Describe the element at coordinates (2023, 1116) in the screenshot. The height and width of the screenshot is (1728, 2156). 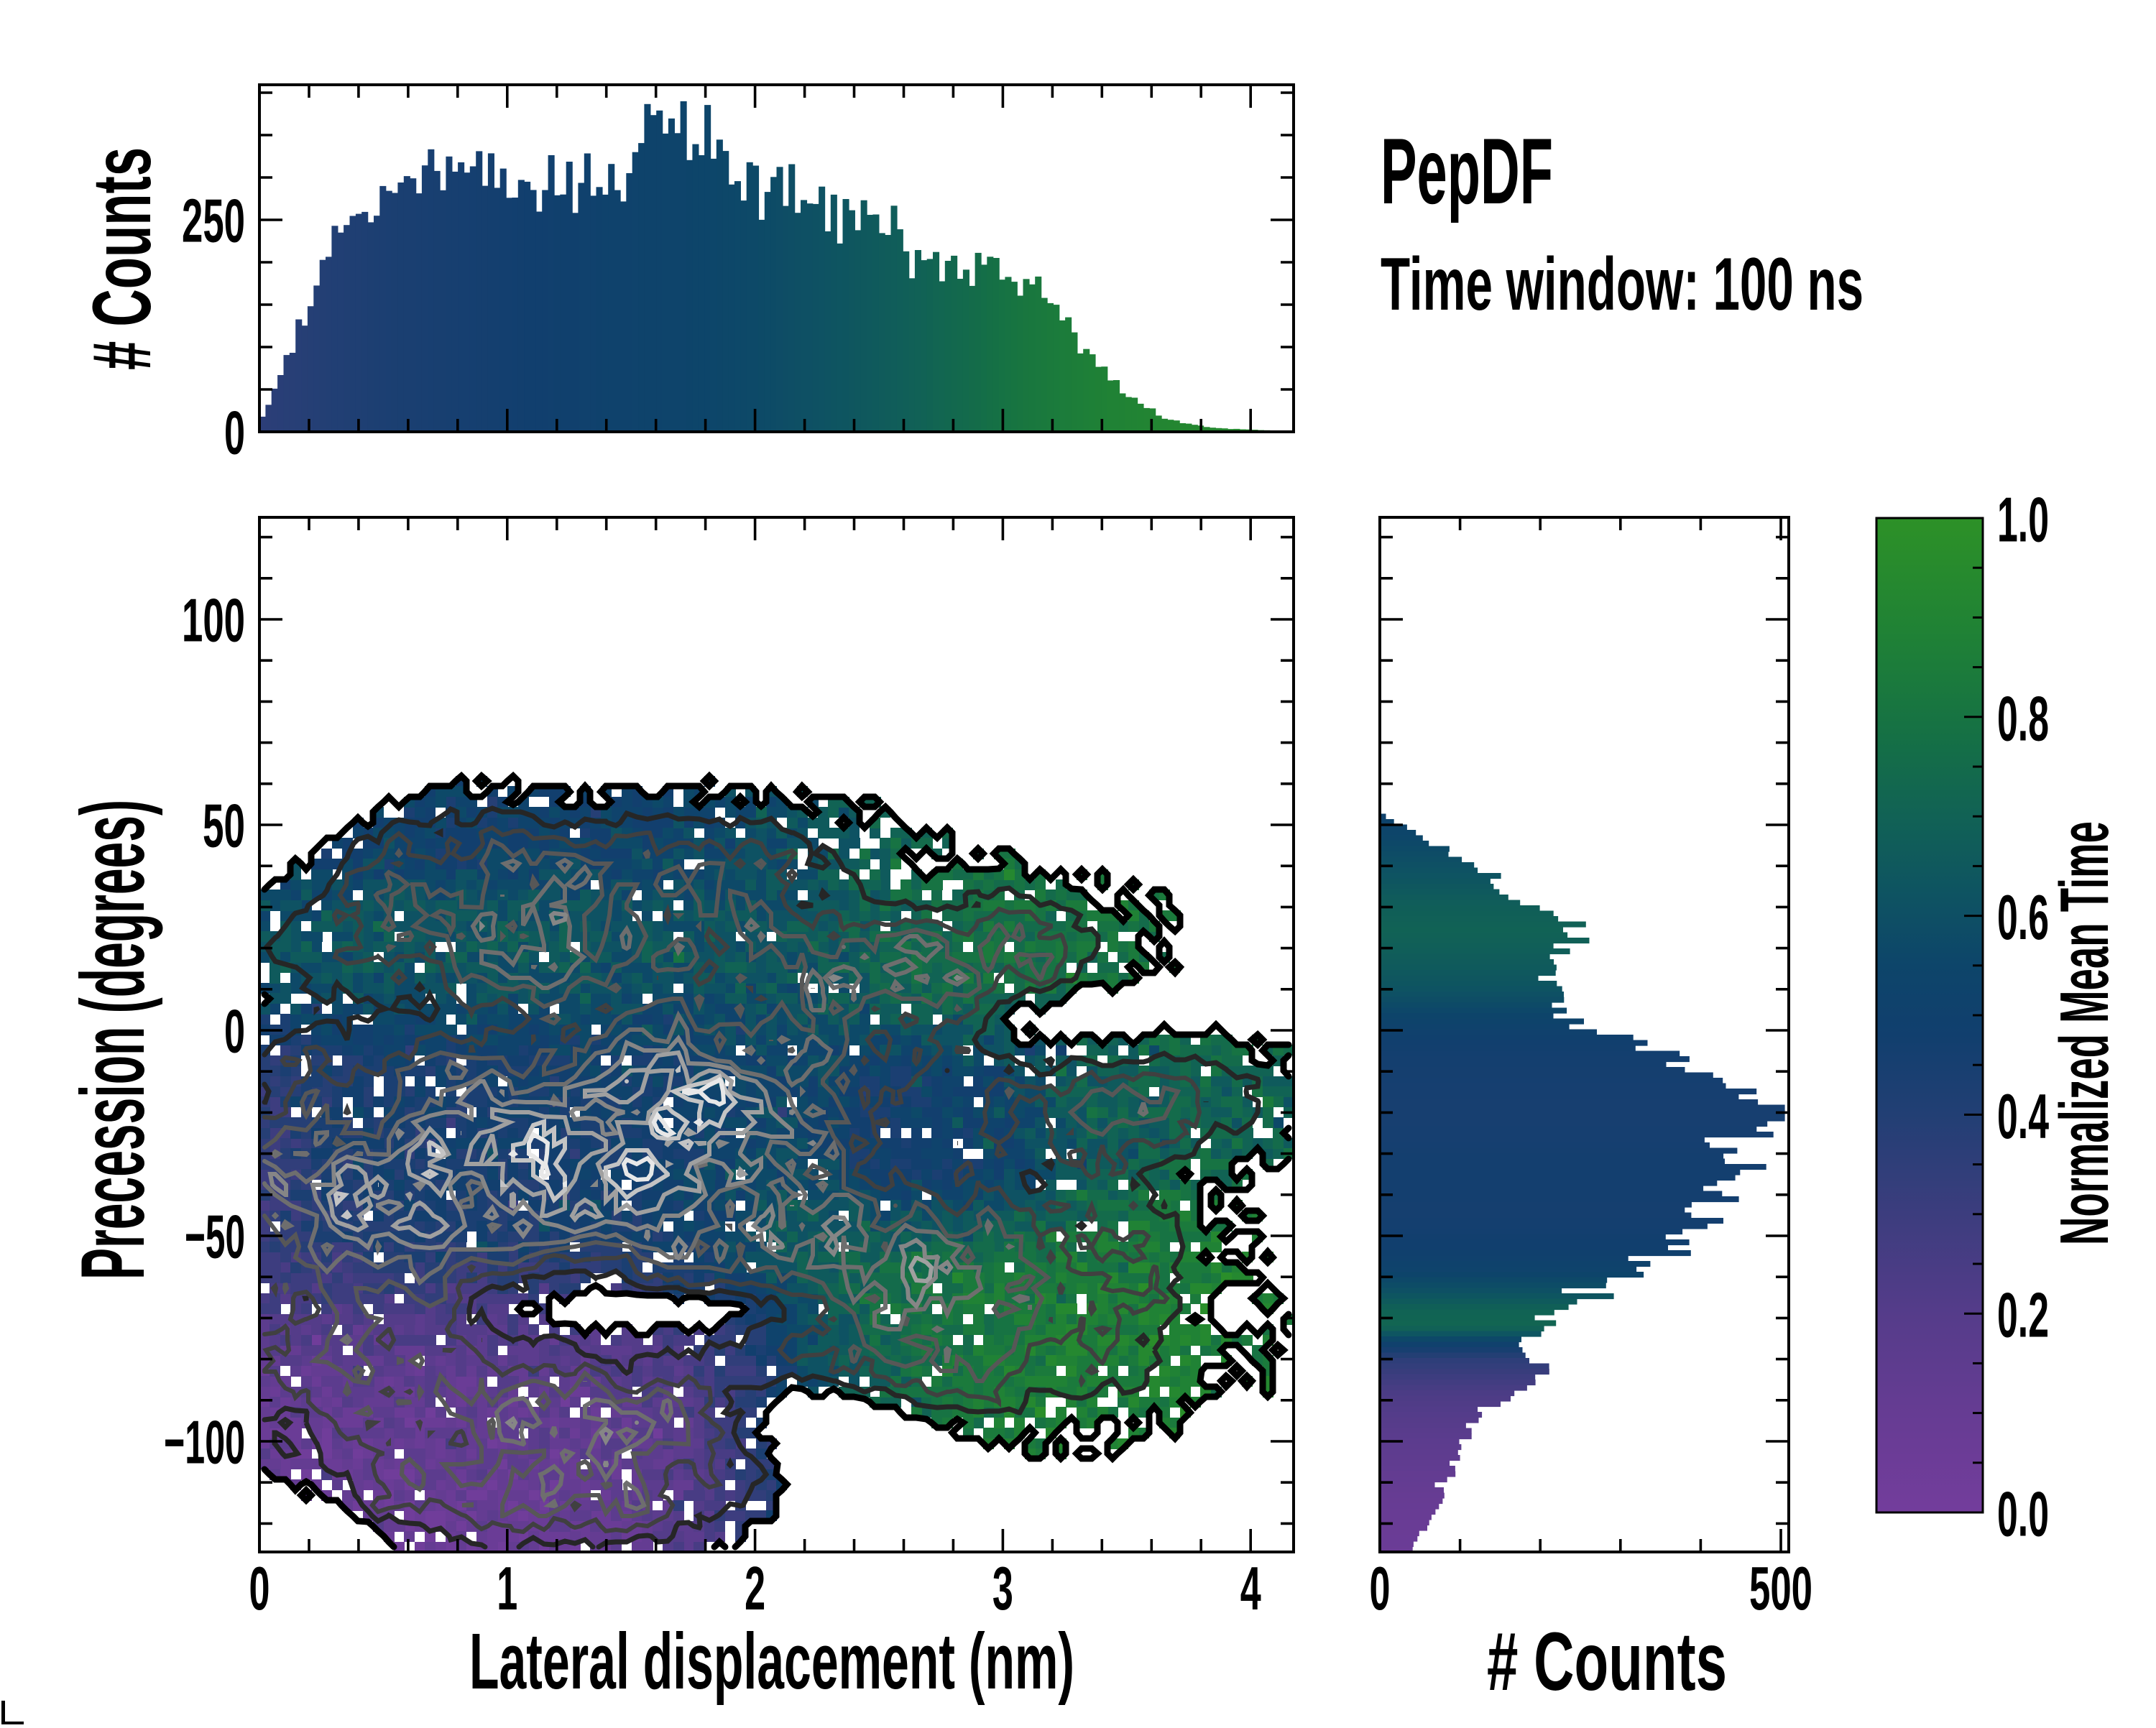
I see `svg-text: 0.4` at that location.